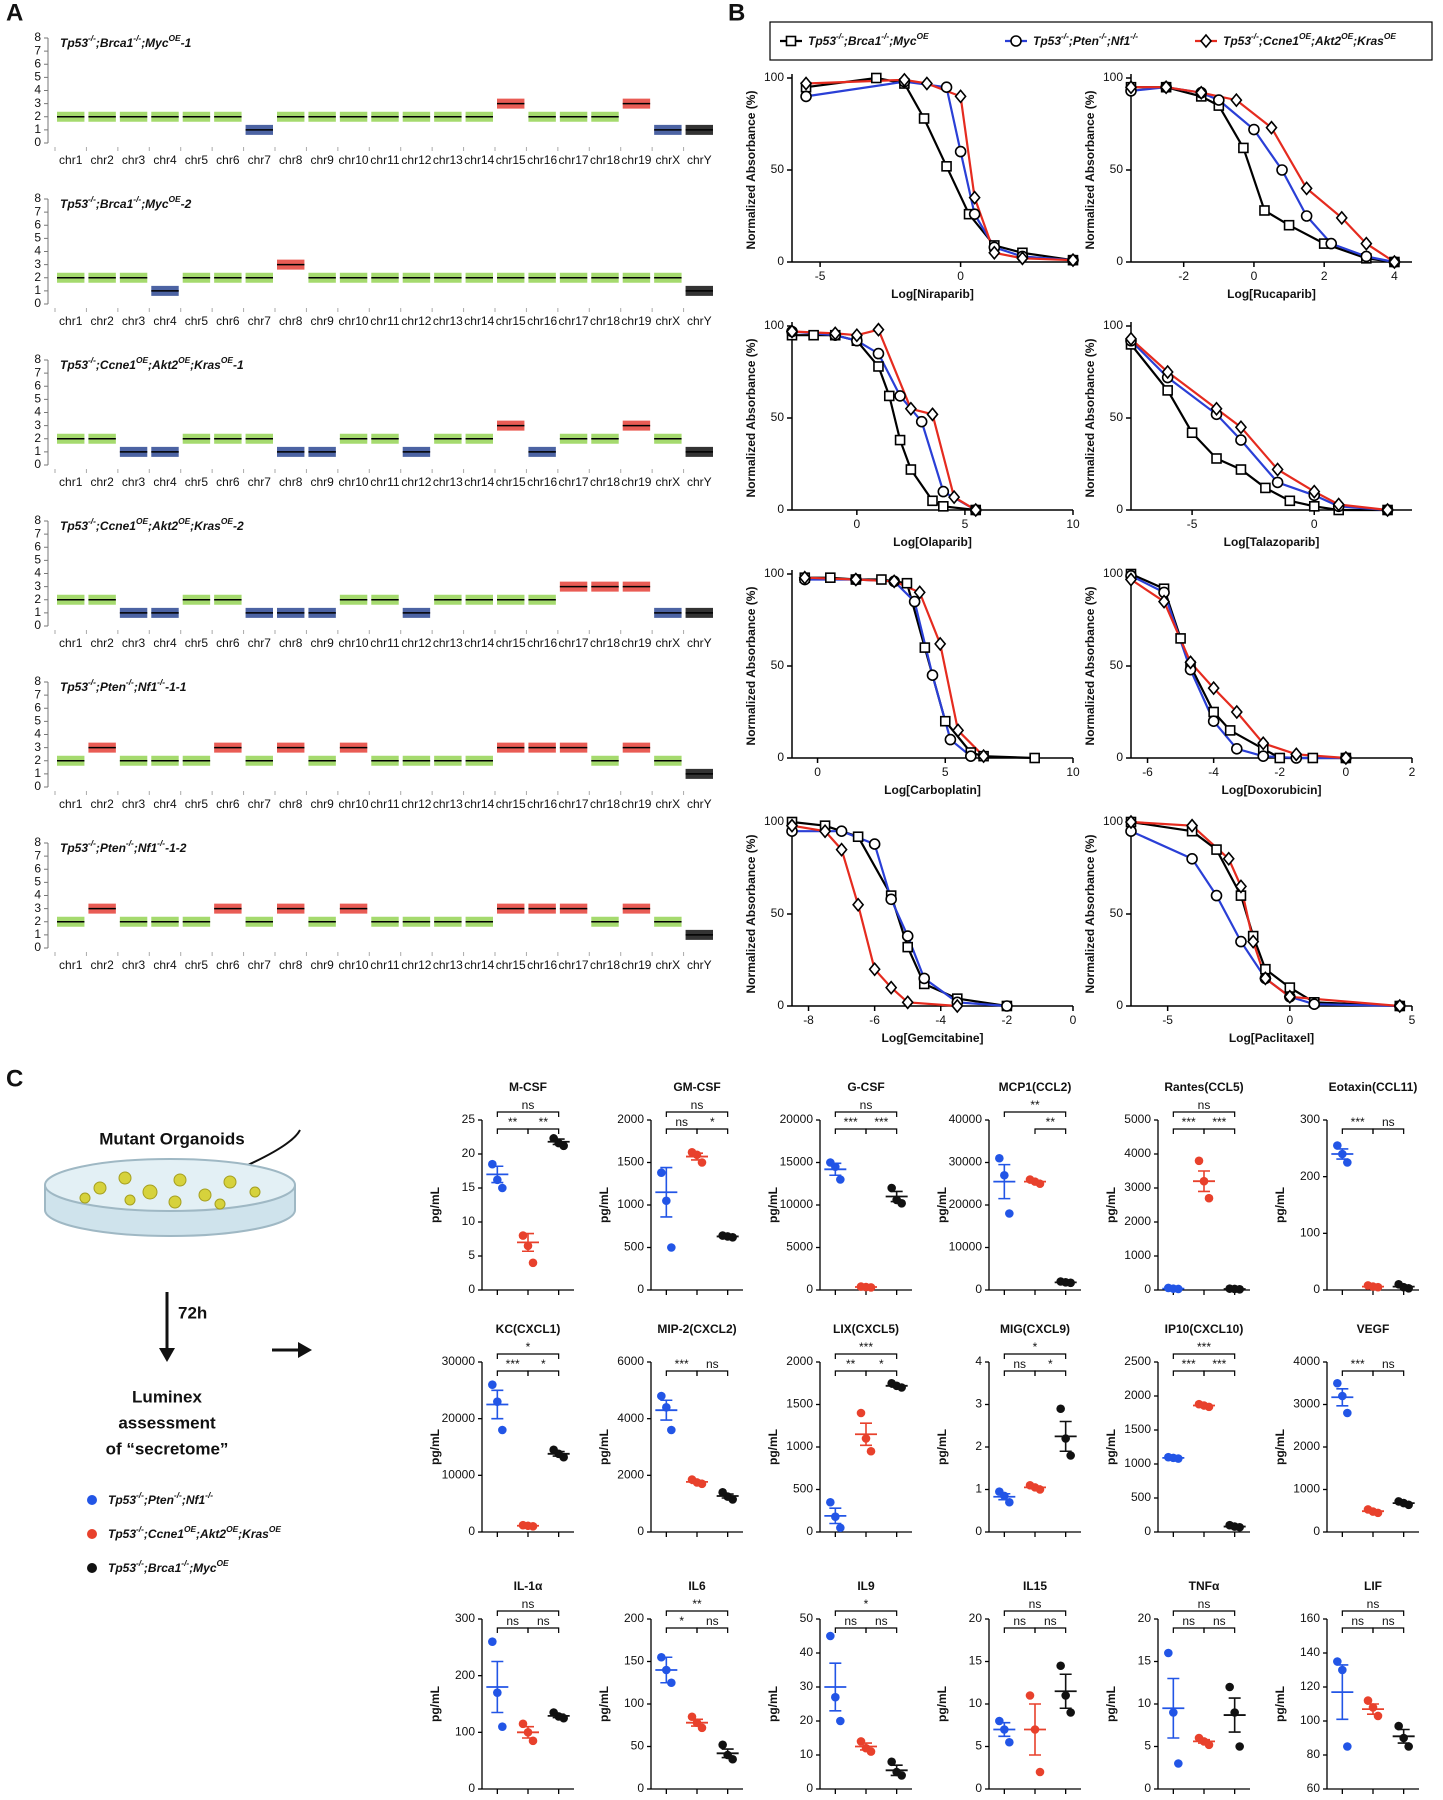 The image size is (1443, 1800). Describe the element at coordinates (37, 921) in the screenshot. I see `y-tick-label: 2` at that location.